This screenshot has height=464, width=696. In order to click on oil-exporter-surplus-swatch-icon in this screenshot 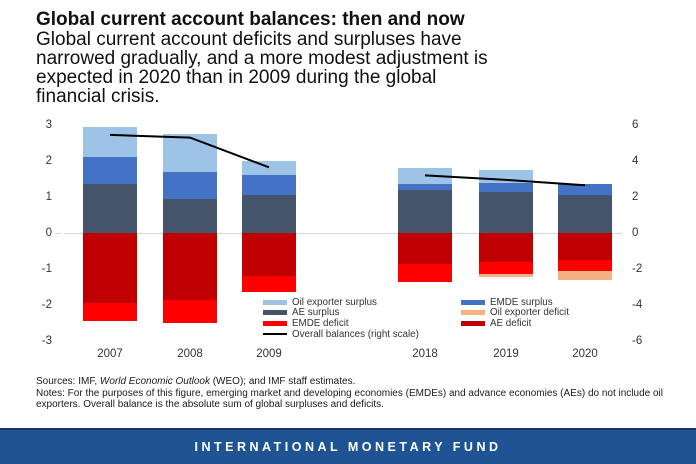, I will do `click(275, 302)`.